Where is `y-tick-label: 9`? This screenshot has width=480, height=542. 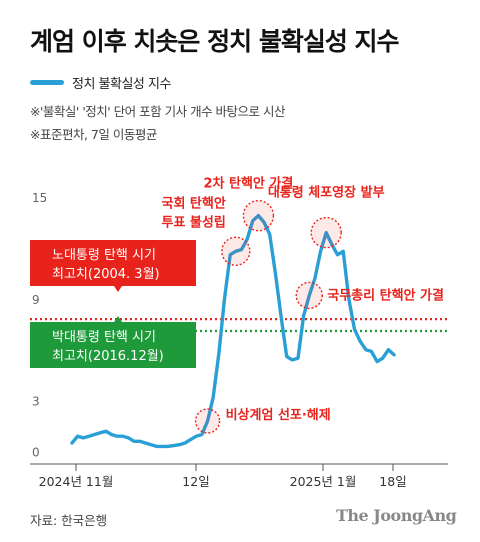
y-tick-label: 9 is located at coordinates (36, 300).